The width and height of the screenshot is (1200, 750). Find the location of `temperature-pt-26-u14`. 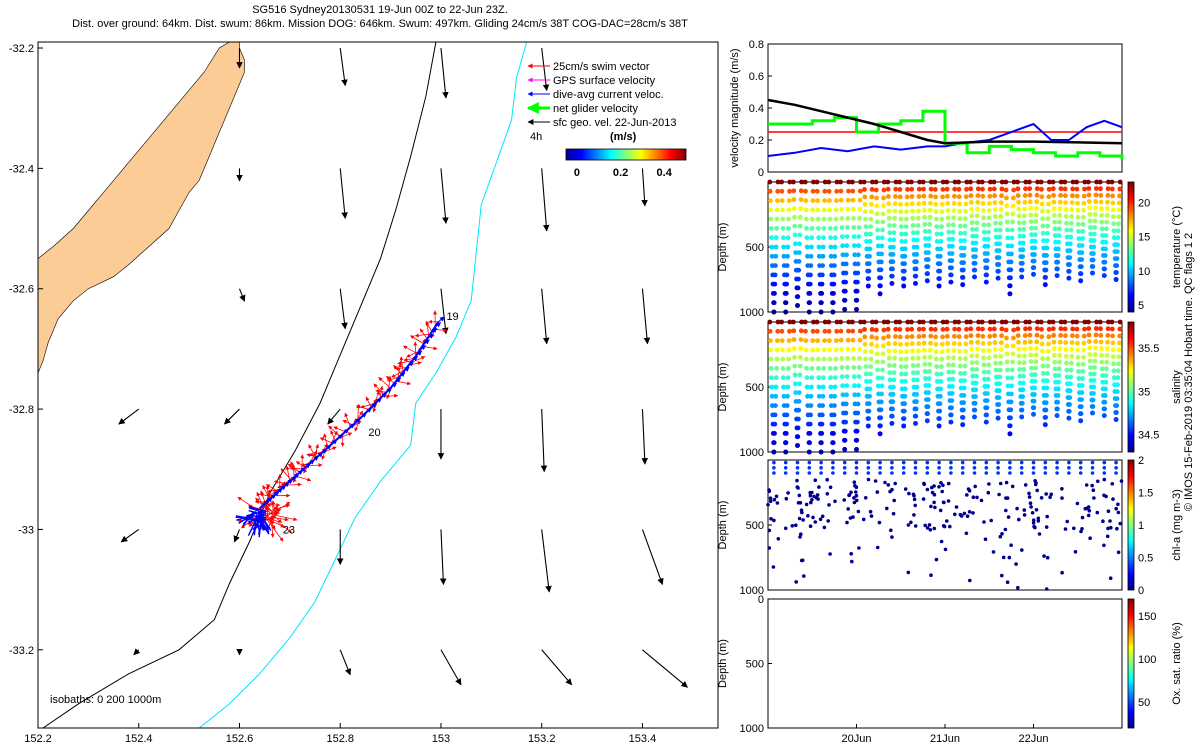

temperature-pt-26-u14 is located at coordinates (1081, 281).